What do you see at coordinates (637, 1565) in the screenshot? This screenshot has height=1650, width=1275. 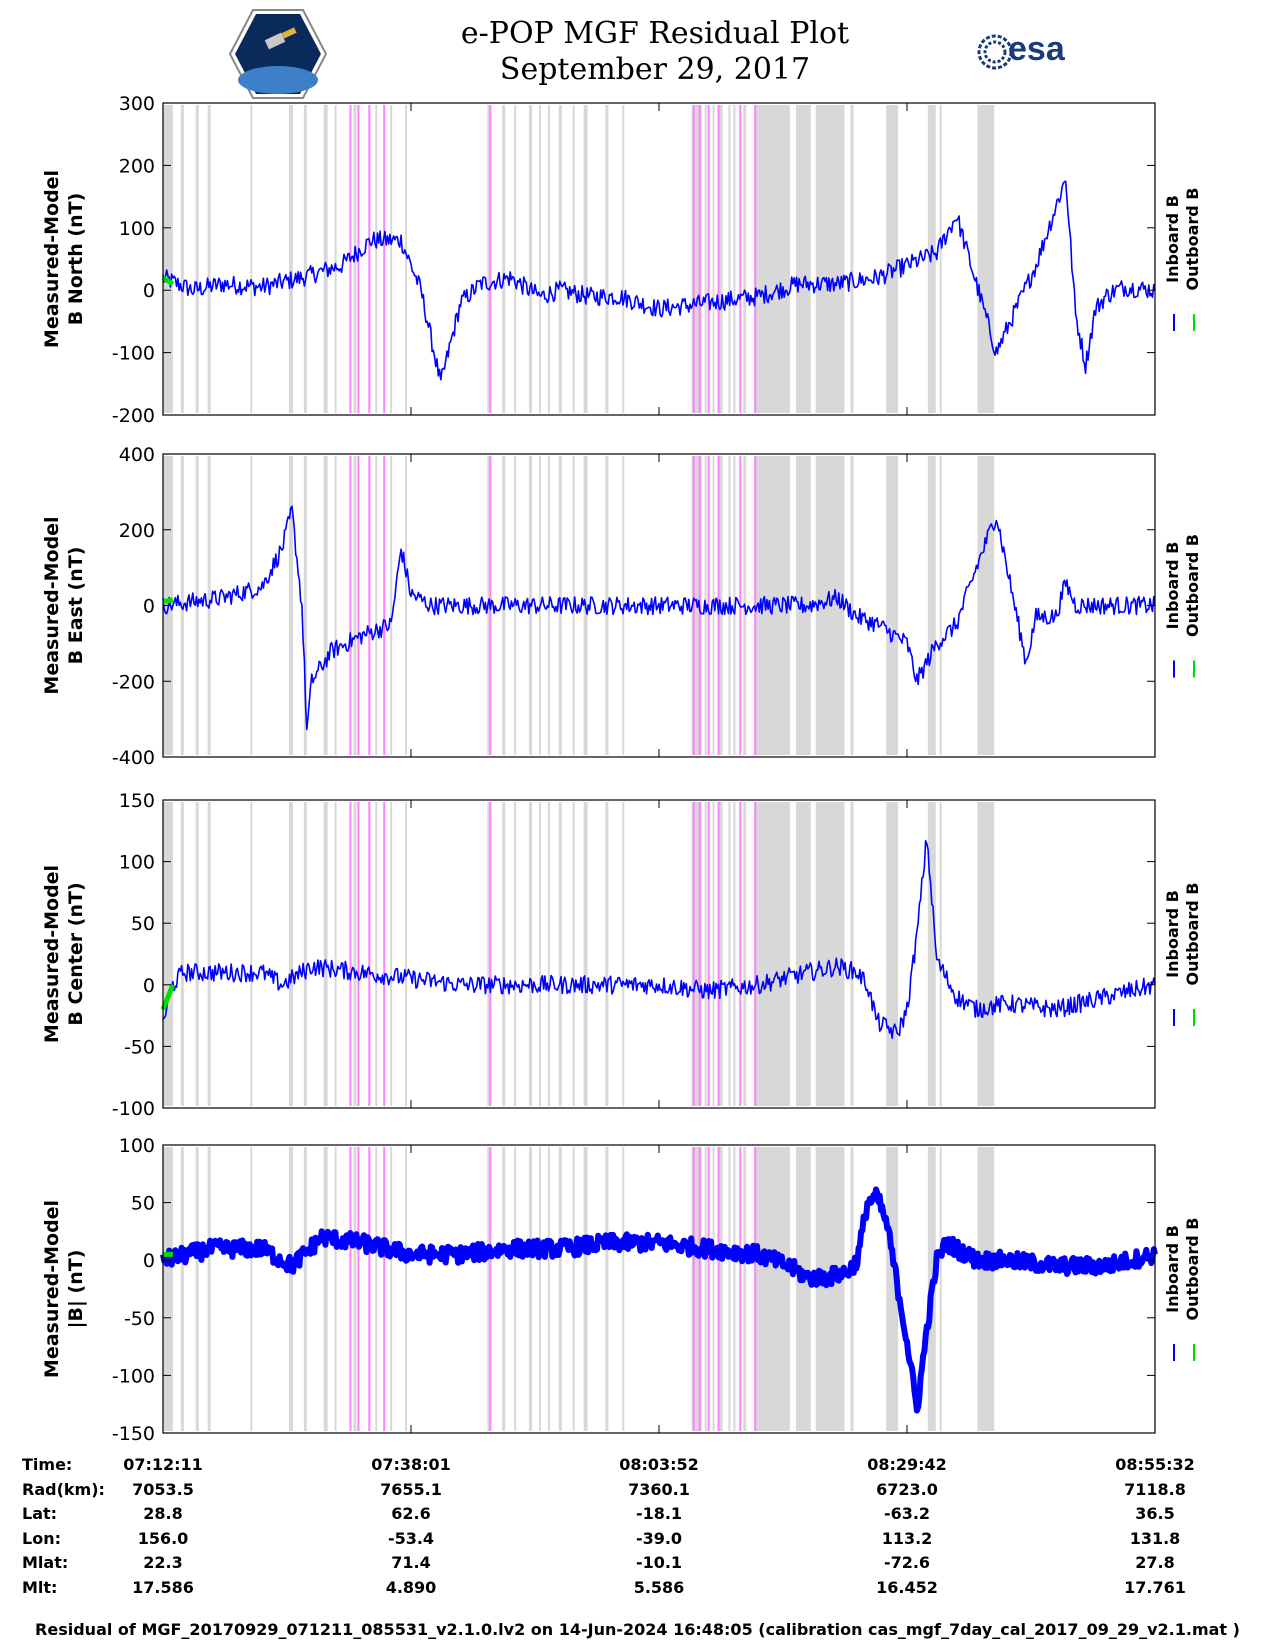 I see `orbit-row: Mlat: 22.3 71.4 -10.1 -72.6 27.8` at bounding box center [637, 1565].